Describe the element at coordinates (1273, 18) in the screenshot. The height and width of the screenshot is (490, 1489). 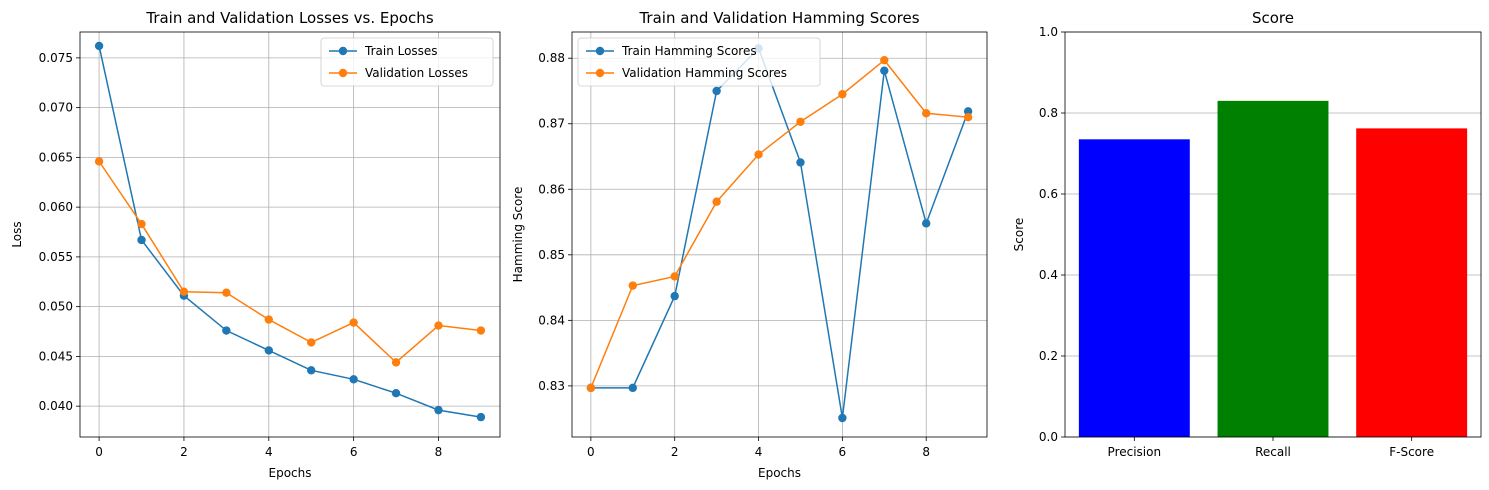
I see `chart-title: Score` at that location.